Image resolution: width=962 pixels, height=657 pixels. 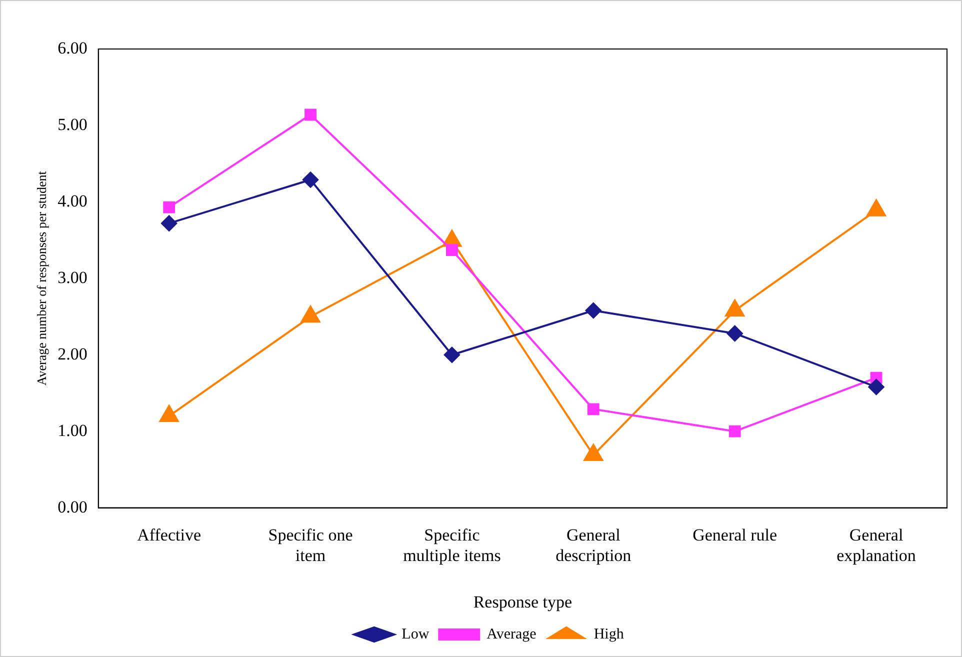 I want to click on y-axis-title: Average number of responses per student, so click(x=42, y=278).